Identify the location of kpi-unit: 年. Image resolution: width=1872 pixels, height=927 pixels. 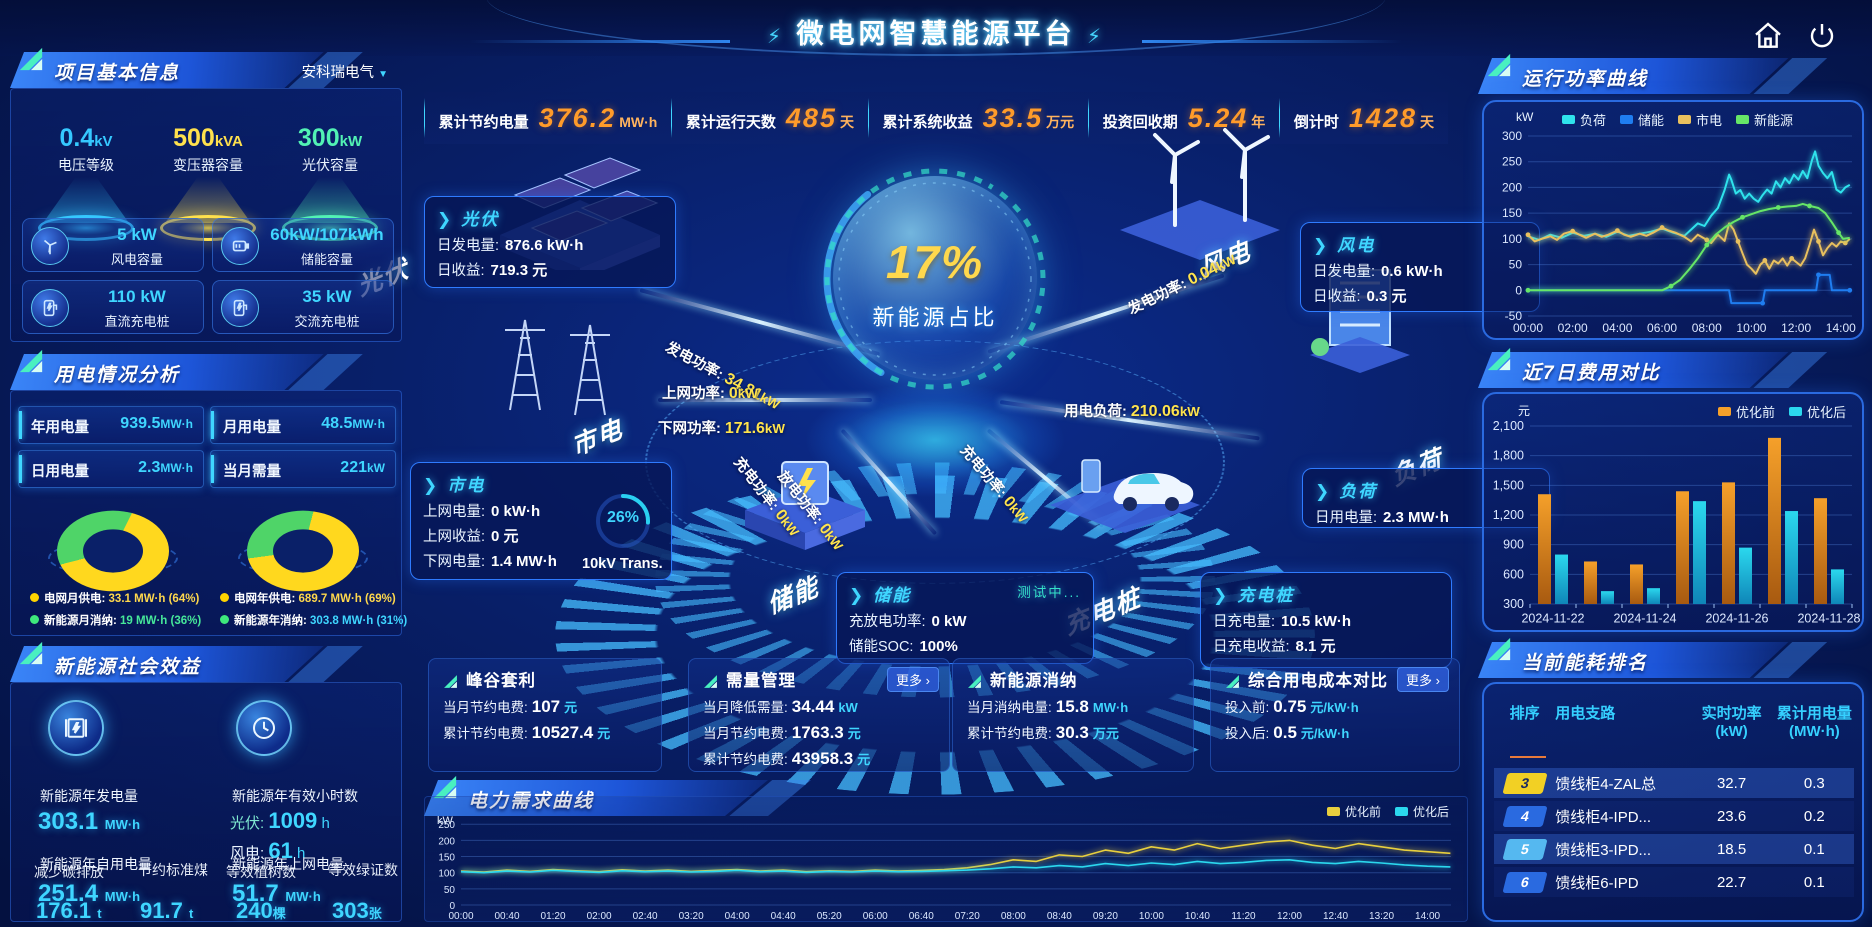
(1258, 121).